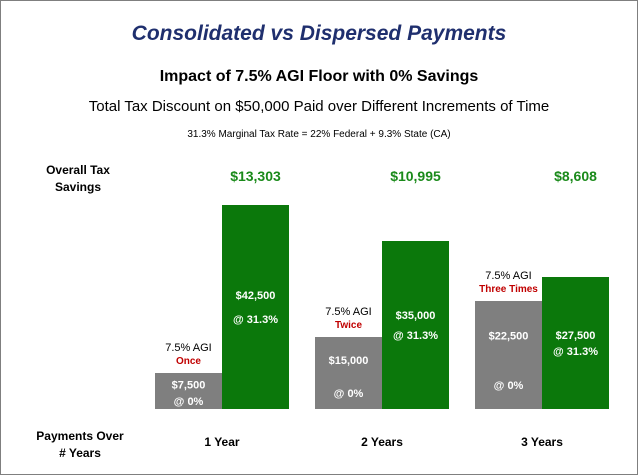 This screenshot has height=475, width=638. What do you see at coordinates (78, 170) in the screenshot?
I see `overall-savings-label-line1: Overall Tax` at bounding box center [78, 170].